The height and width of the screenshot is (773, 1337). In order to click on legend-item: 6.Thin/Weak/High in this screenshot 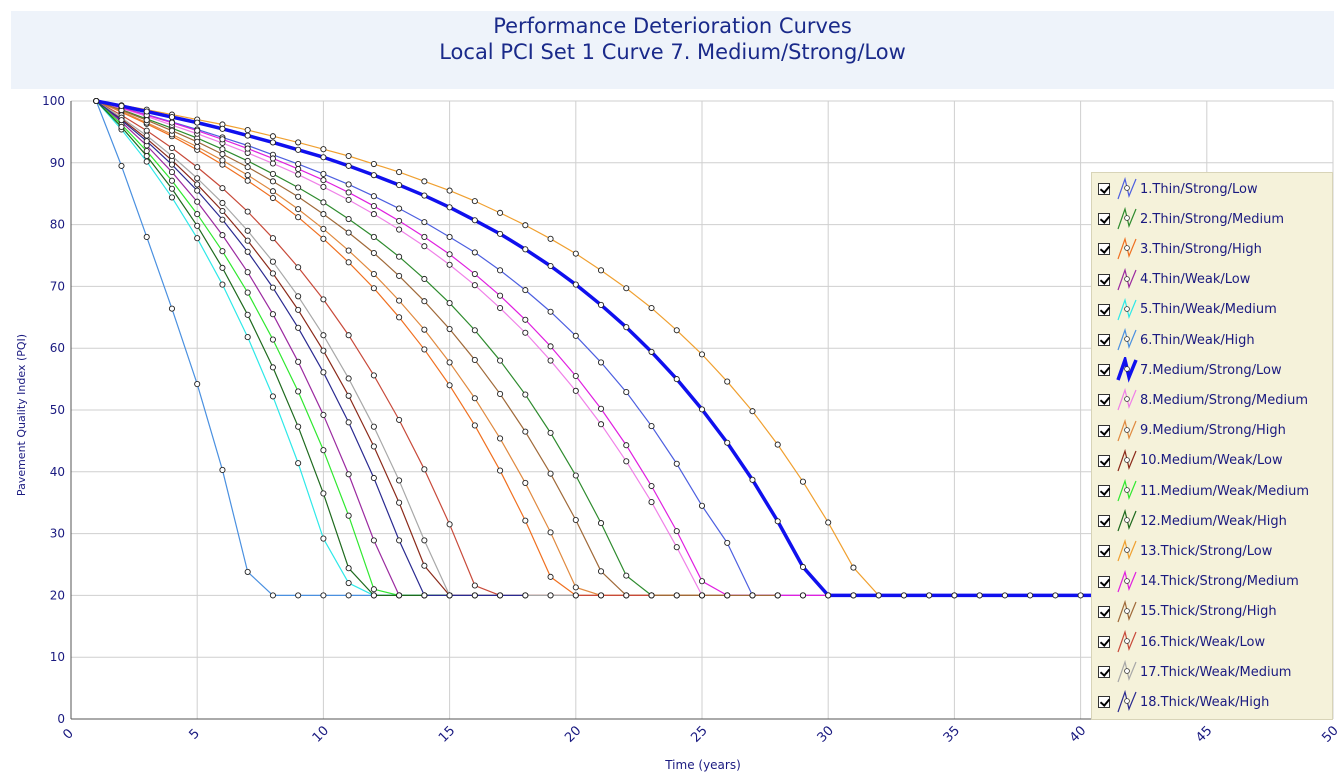, I will do `click(1176, 340)`.